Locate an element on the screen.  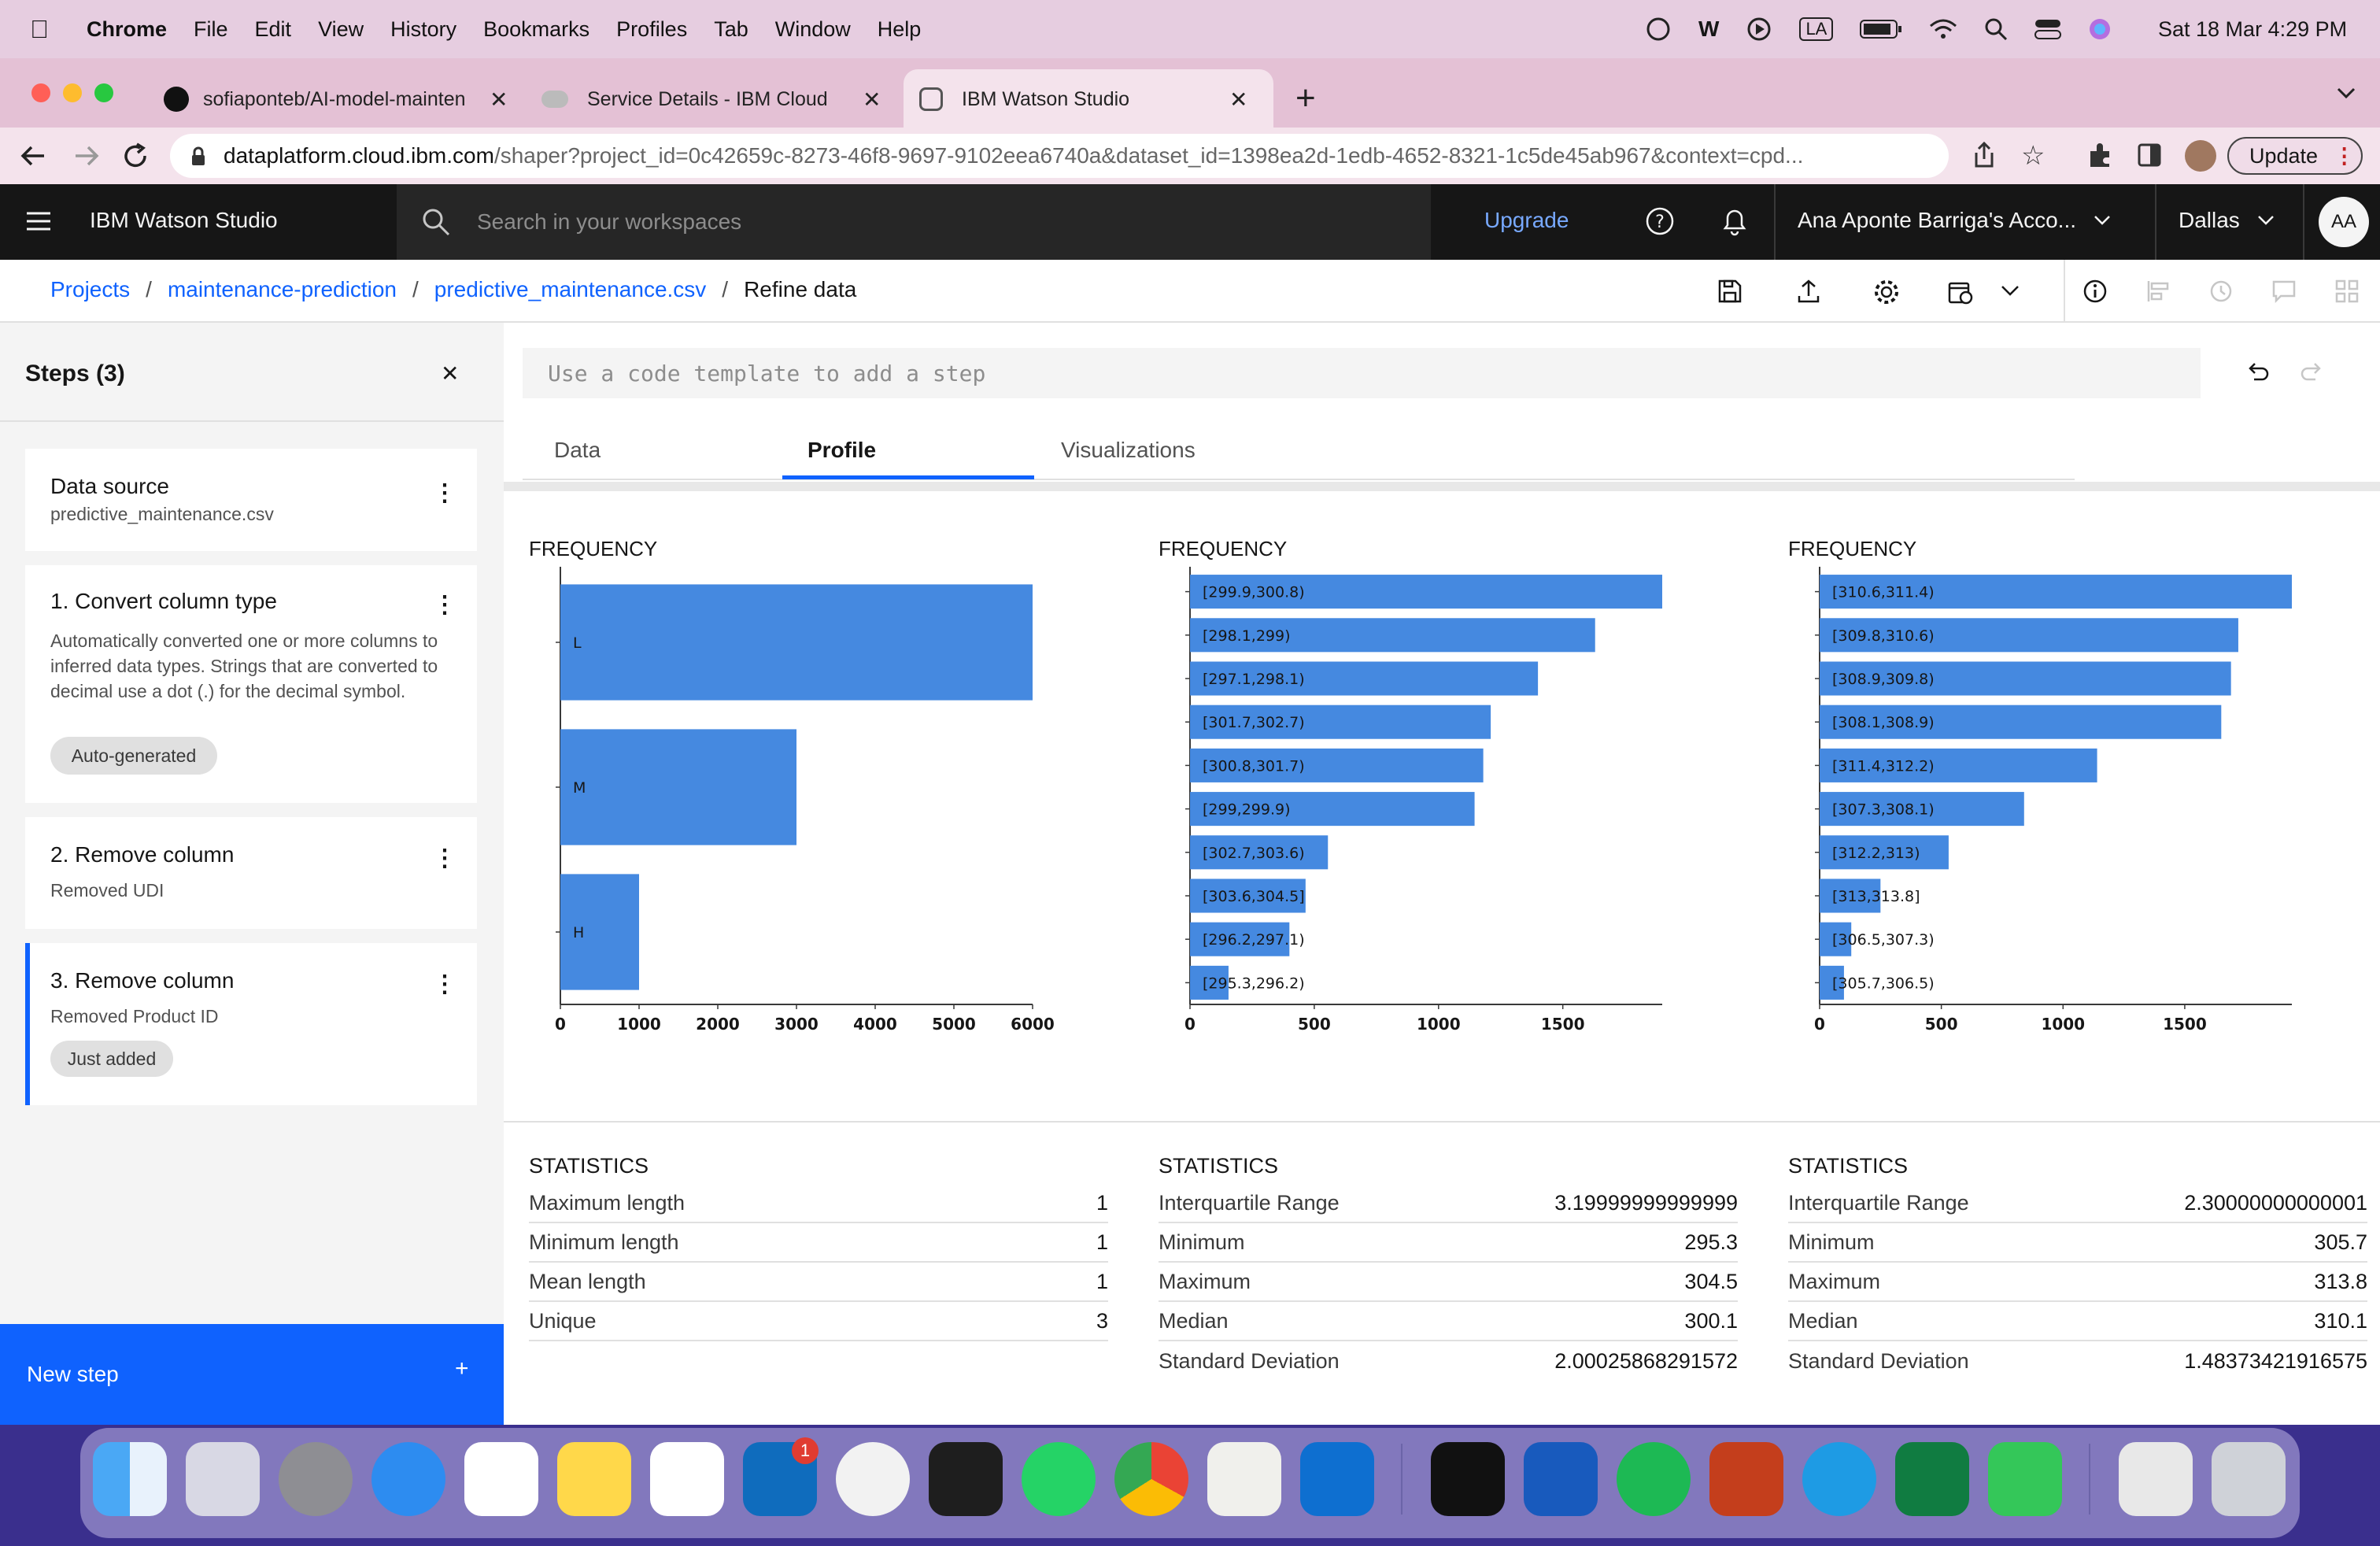
spotlight-search-icon is located at coordinates (1996, 29).